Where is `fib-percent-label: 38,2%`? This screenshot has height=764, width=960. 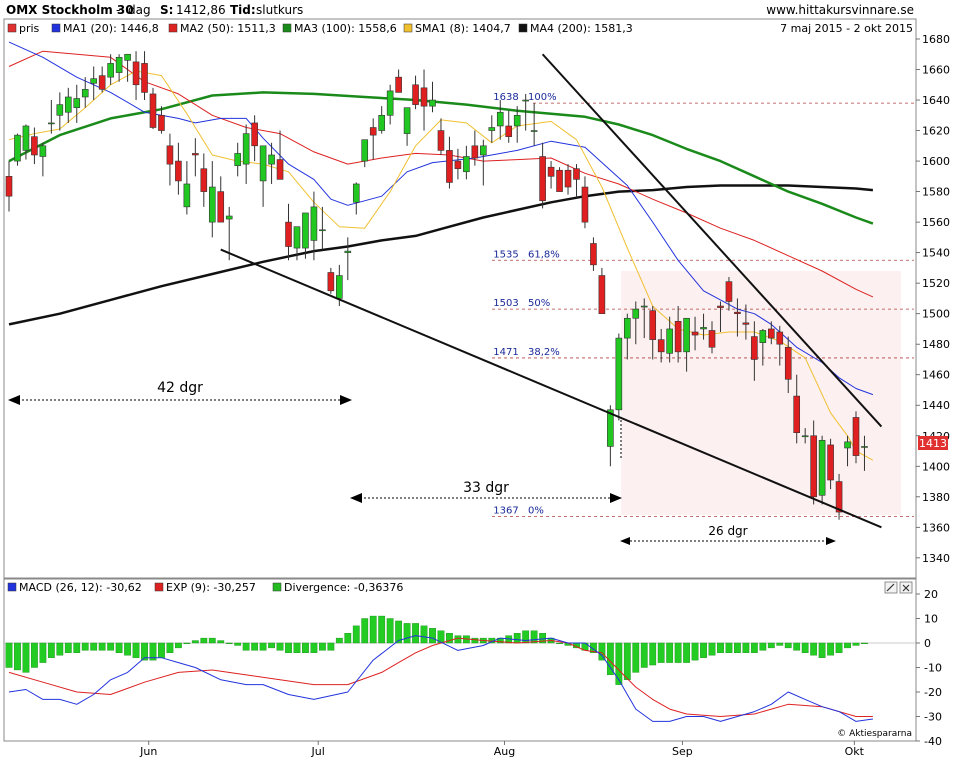 fib-percent-label: 38,2% is located at coordinates (544, 352).